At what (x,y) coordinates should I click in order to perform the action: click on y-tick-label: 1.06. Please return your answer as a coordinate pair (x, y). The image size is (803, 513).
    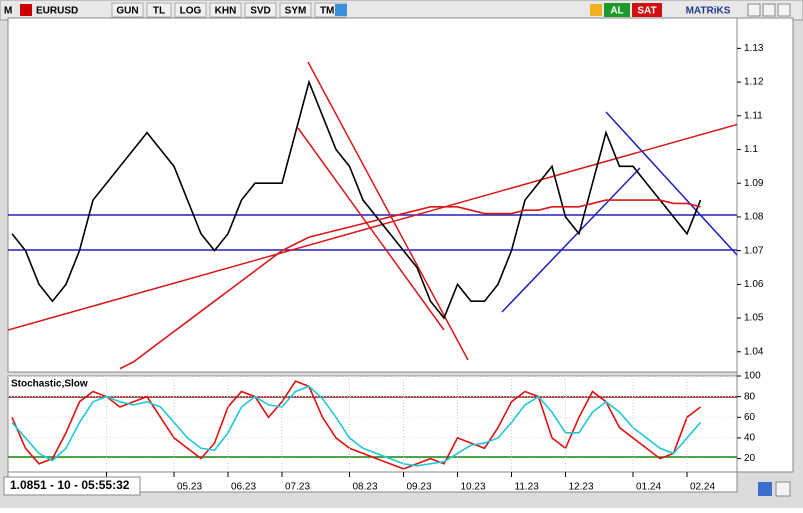
    Looking at the image, I should click on (754, 284).